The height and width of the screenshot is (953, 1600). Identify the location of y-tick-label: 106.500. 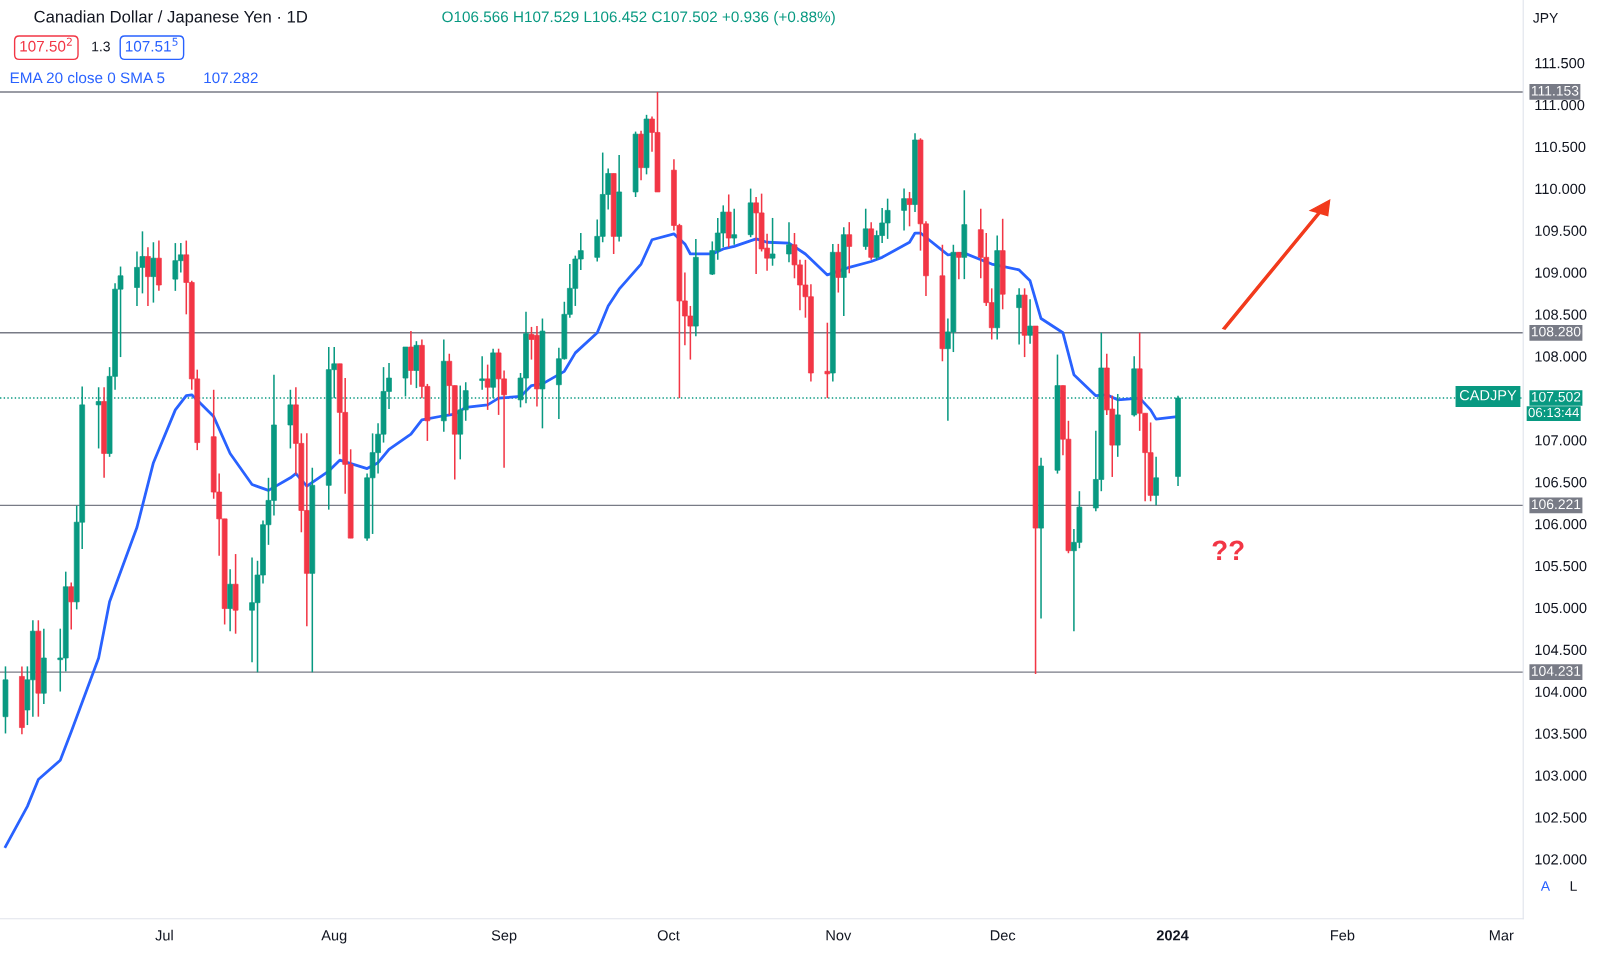
(1561, 482).